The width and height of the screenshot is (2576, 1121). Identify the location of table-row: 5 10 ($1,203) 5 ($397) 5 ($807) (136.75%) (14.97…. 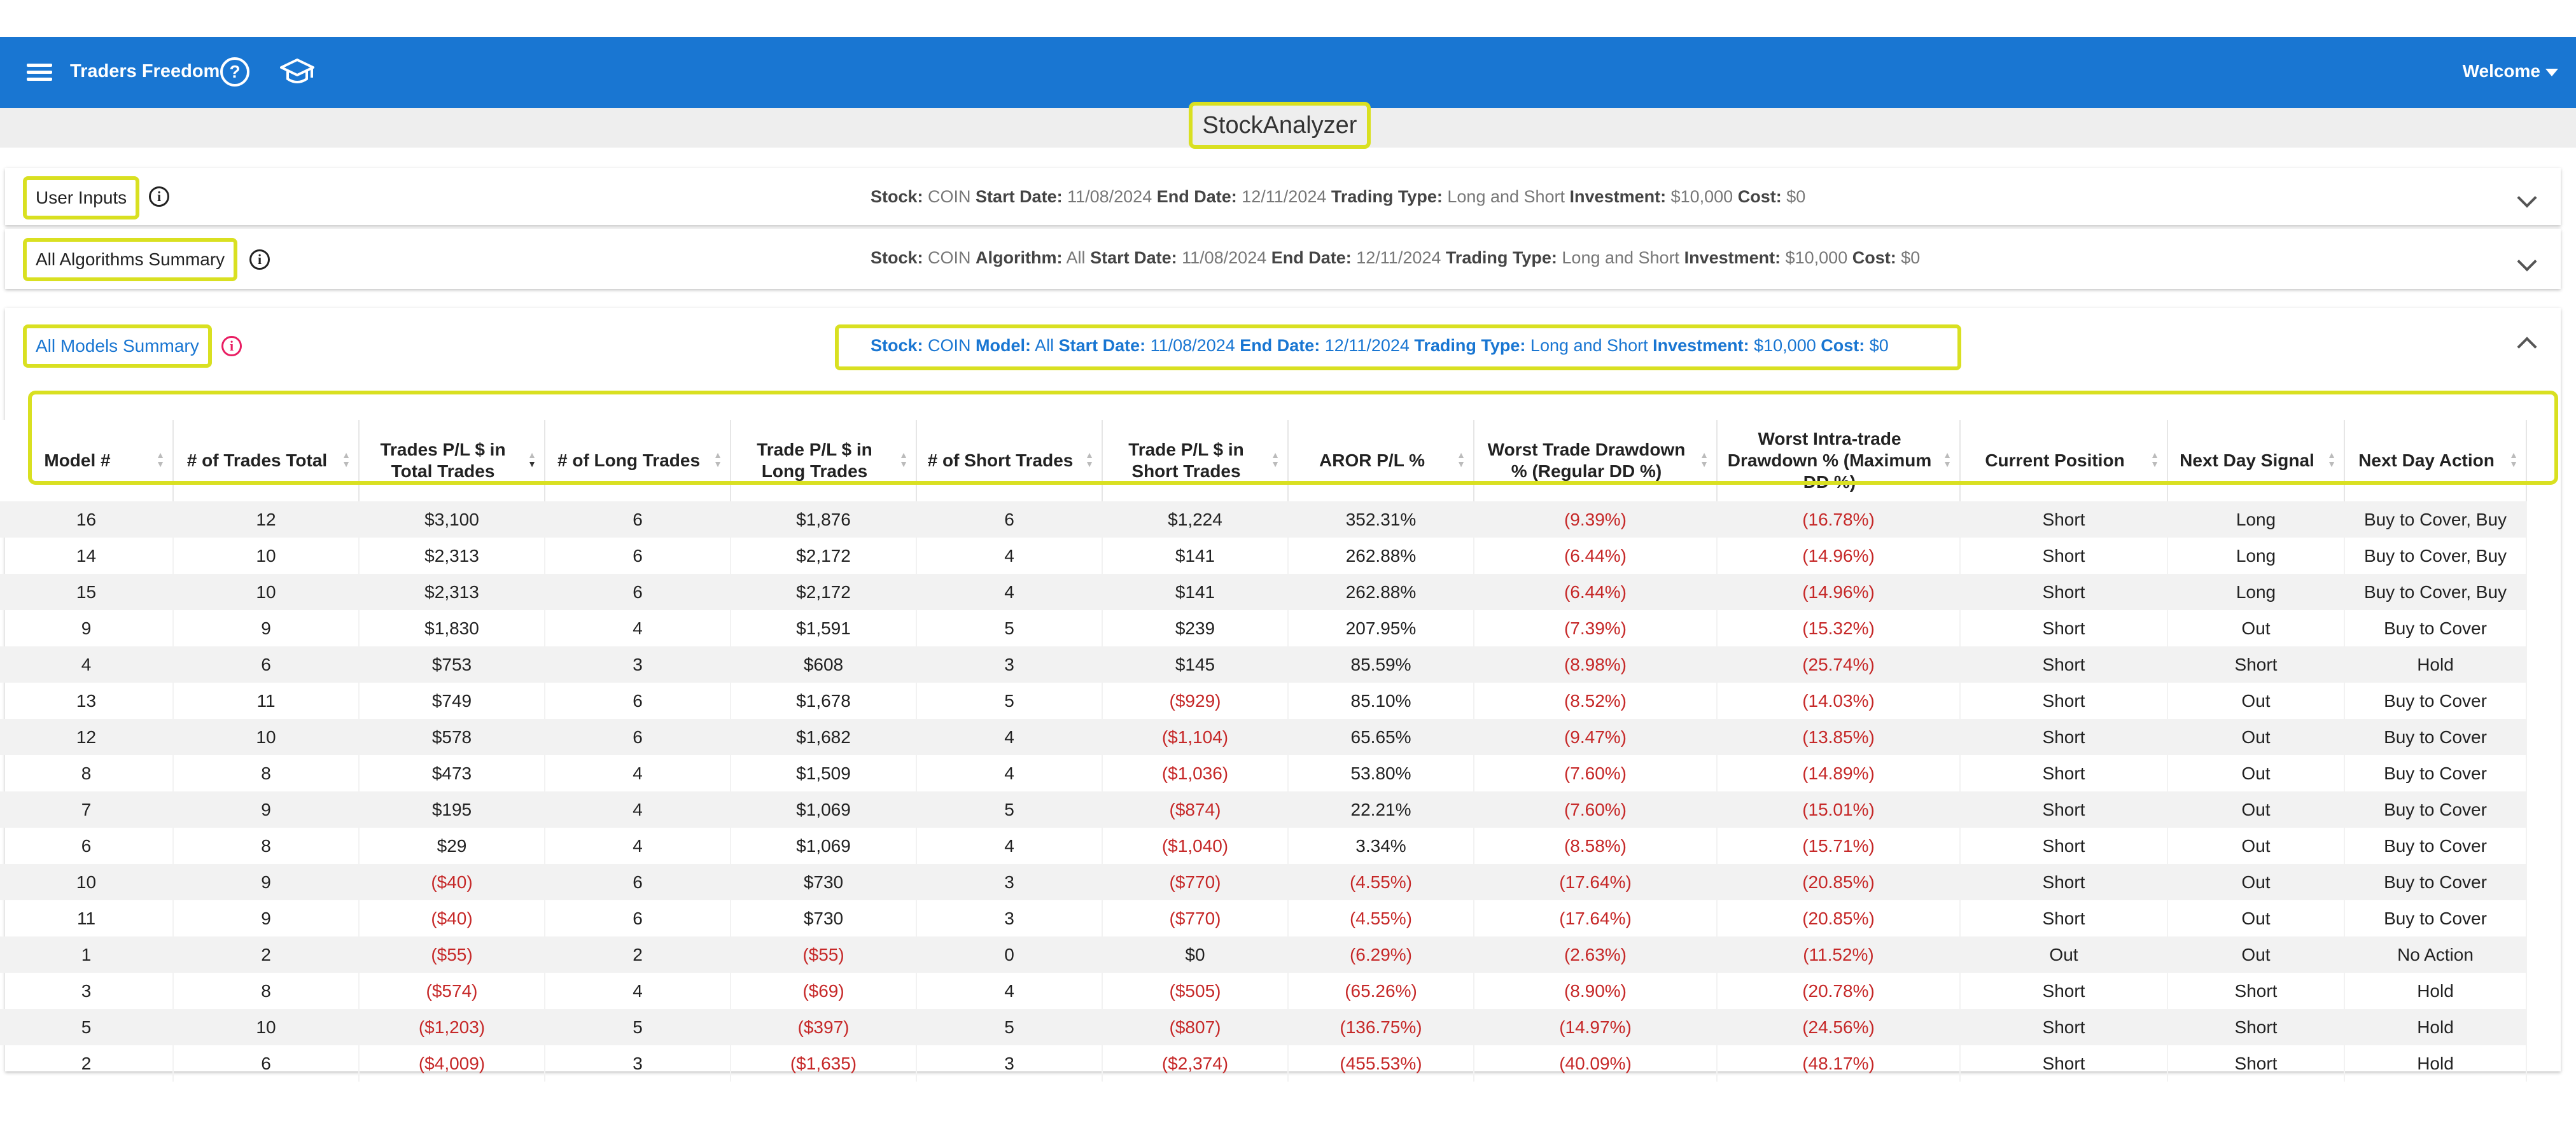
(1263, 1027).